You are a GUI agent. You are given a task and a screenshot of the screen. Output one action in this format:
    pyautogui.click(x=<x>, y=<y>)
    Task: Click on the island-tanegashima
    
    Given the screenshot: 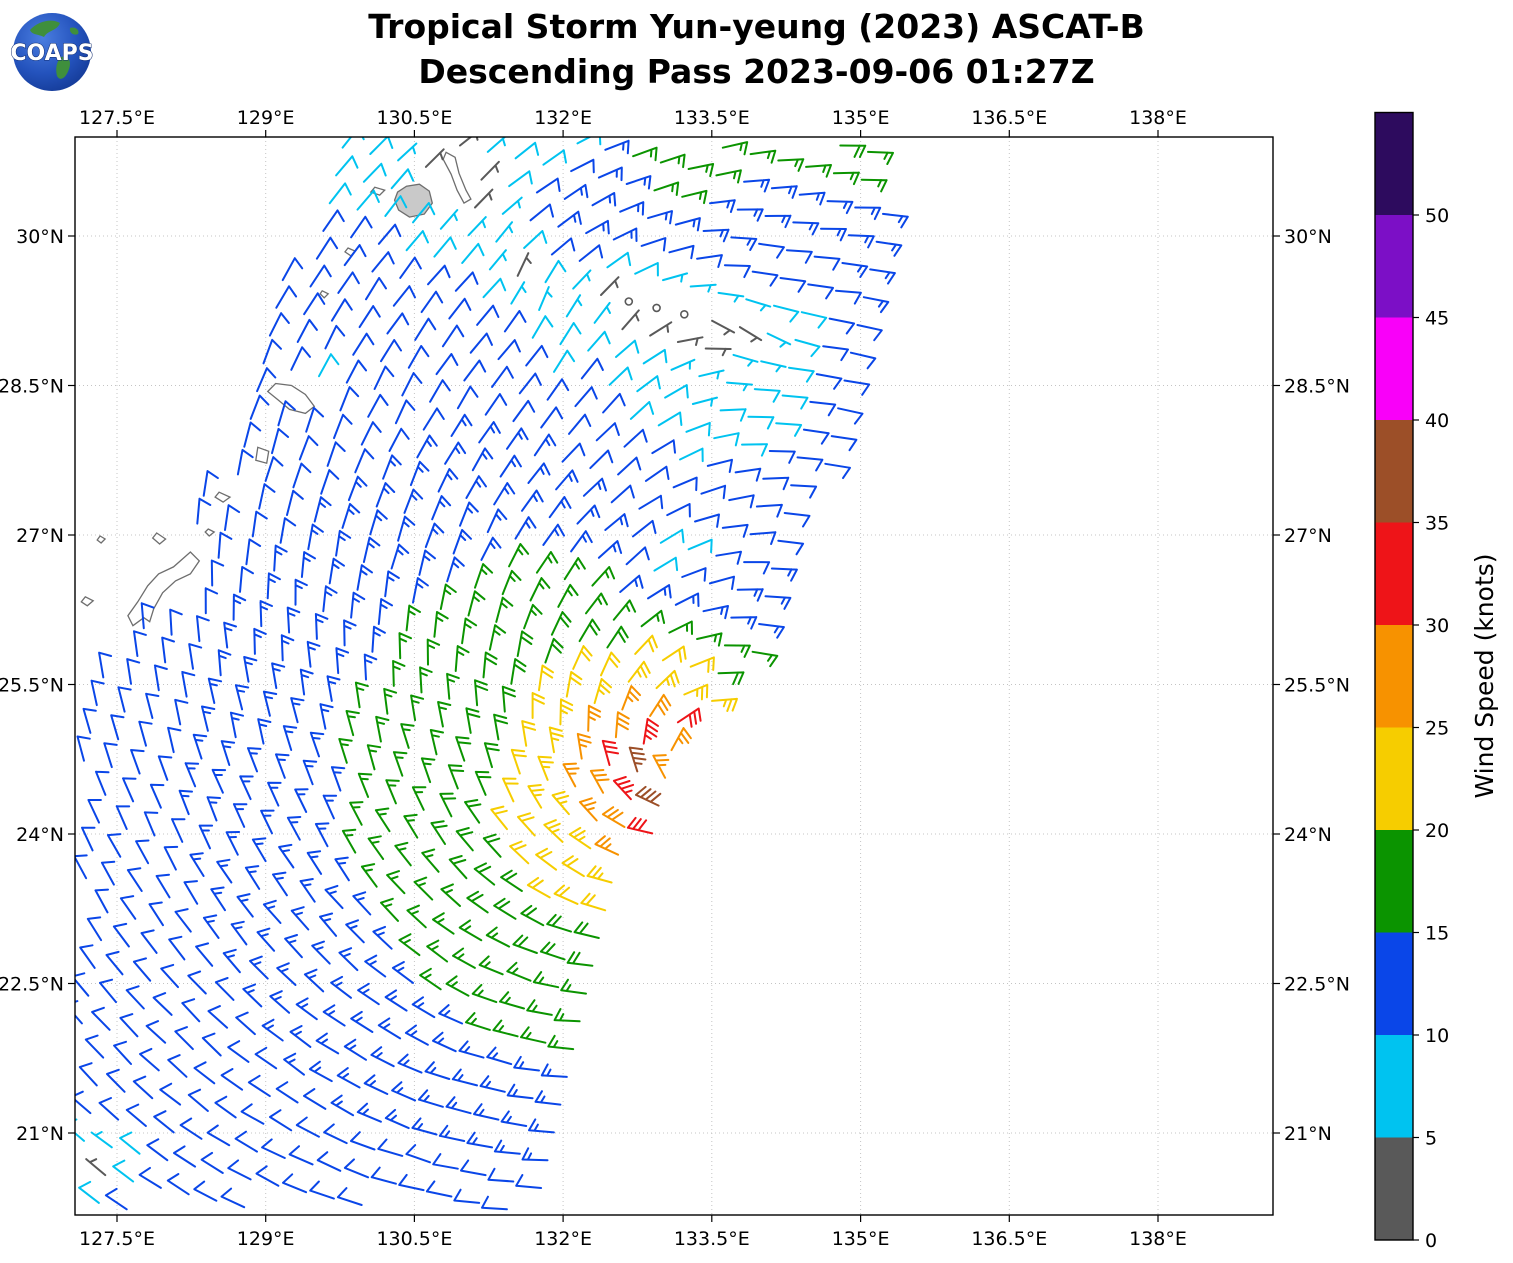 What is the action you would take?
    pyautogui.click(x=457, y=177)
    